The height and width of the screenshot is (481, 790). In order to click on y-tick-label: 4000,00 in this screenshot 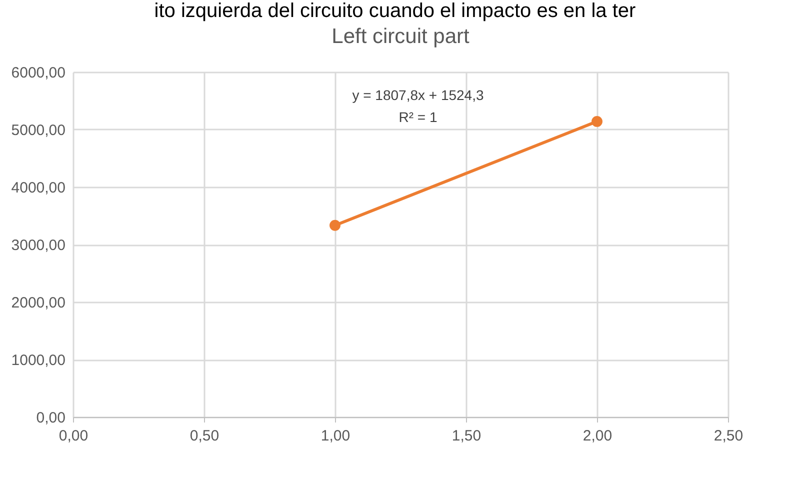, I will do `click(38, 188)`.